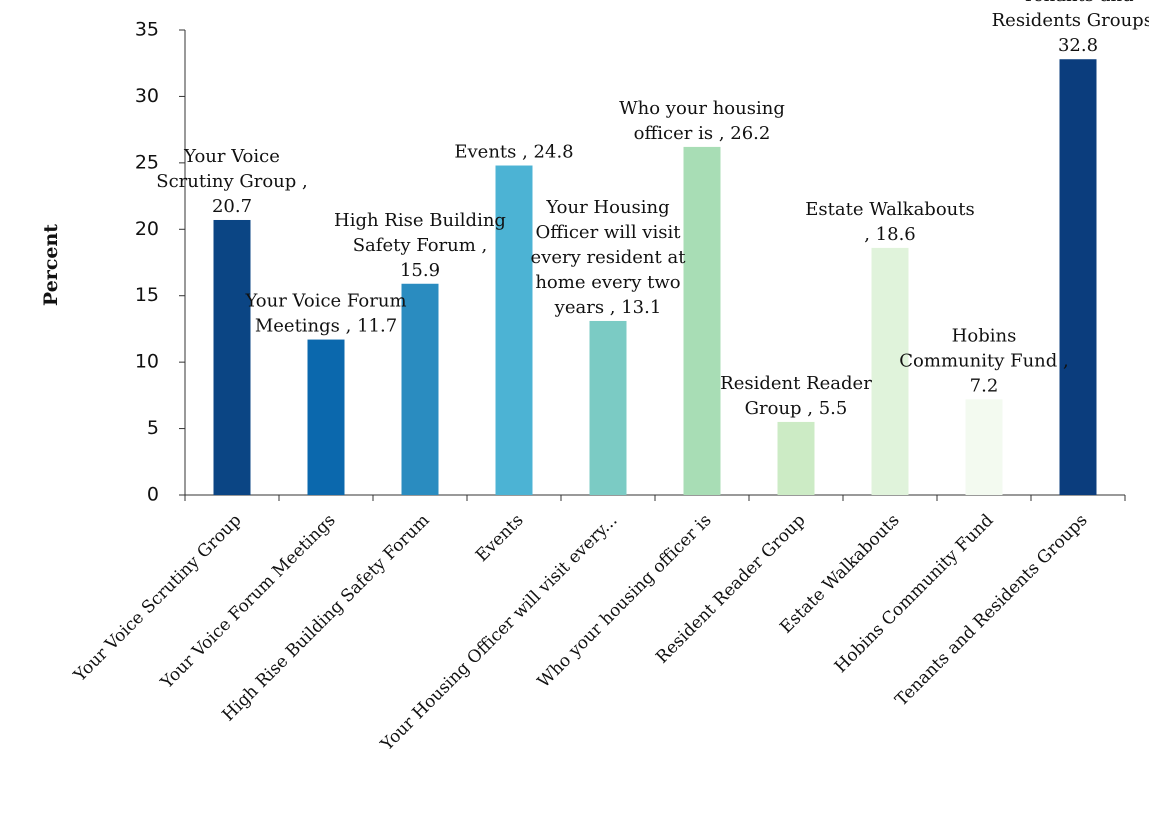 This screenshot has width=1149, height=821. What do you see at coordinates (325, 314) in the screenshot?
I see `data-label: Your Voice Forum Meetings , 11.7` at bounding box center [325, 314].